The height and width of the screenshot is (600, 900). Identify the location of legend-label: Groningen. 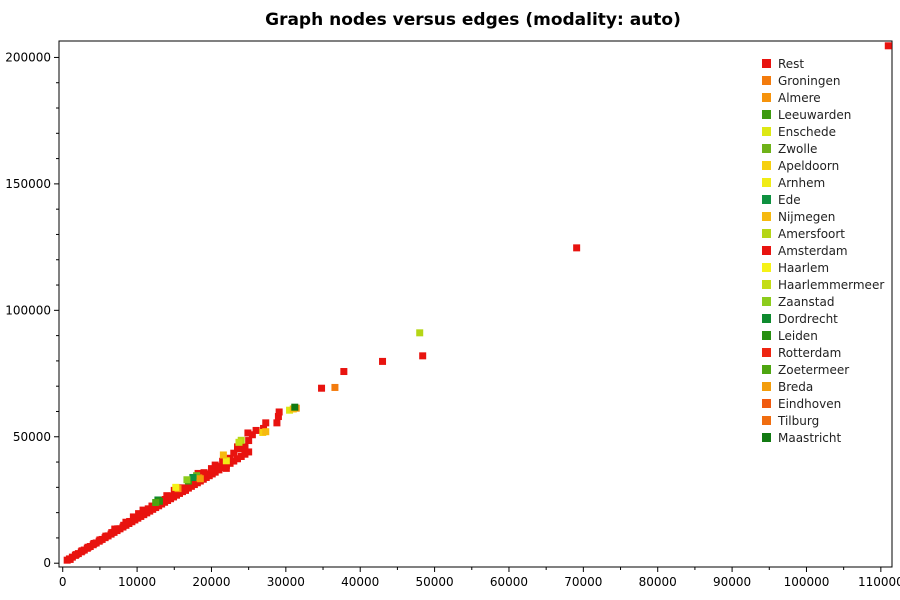
(809, 81).